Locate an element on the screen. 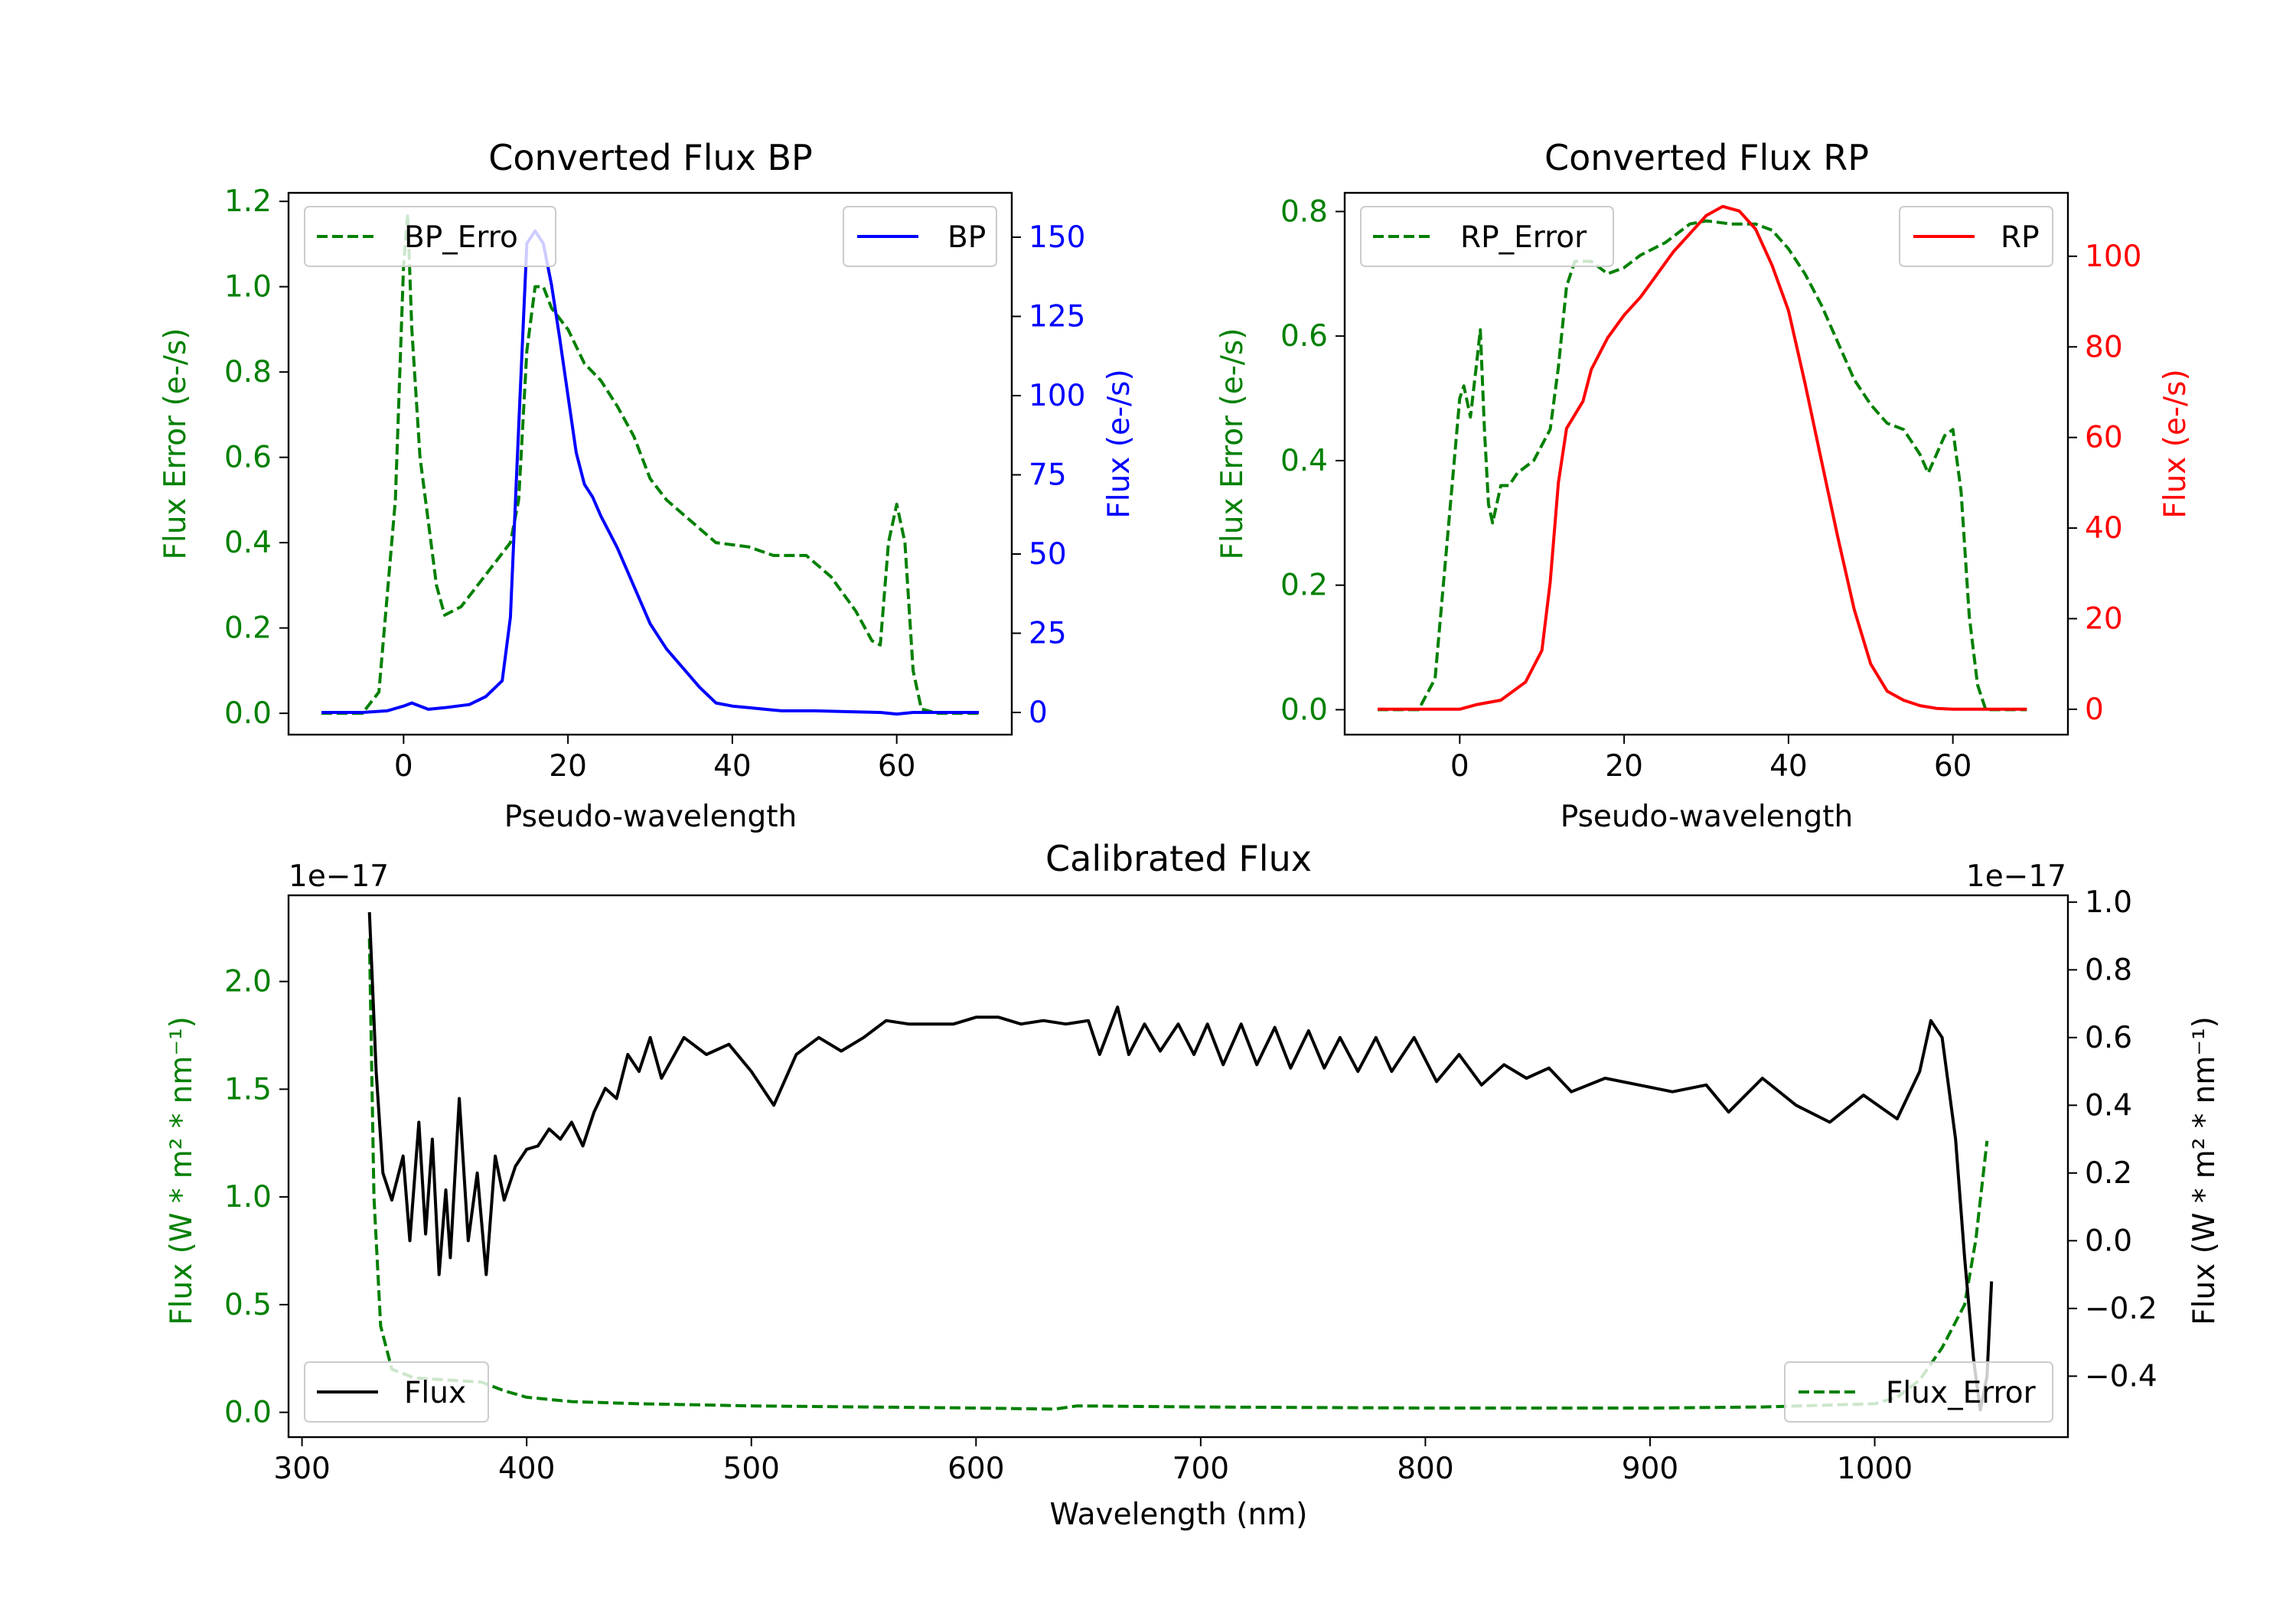 The width and height of the screenshot is (2296, 1607). cal-ytick-right-label: −0.4 is located at coordinates (2121, 1376).